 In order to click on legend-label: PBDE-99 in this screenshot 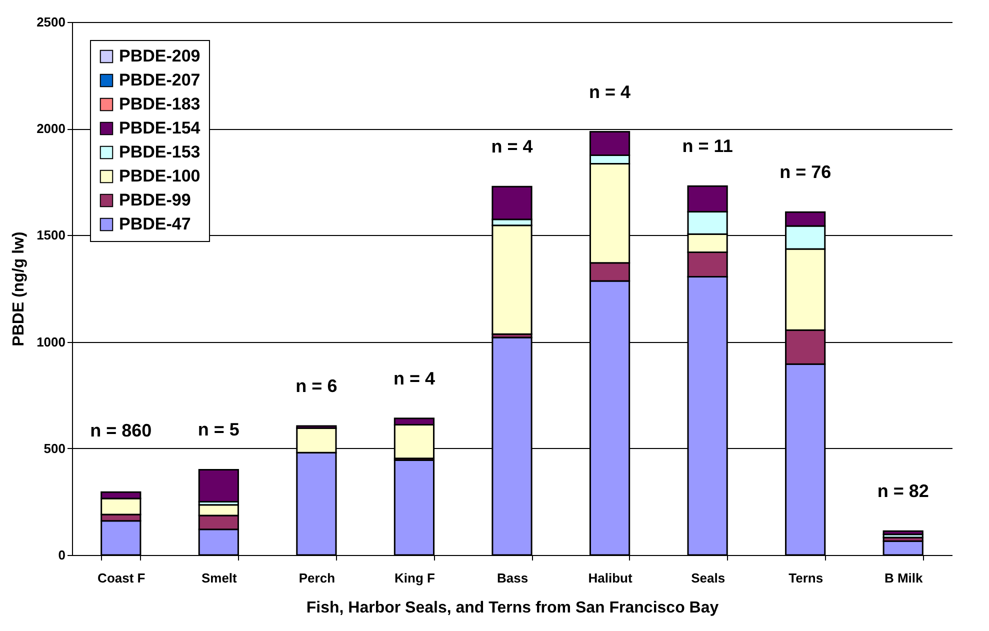, I will do `click(155, 200)`.